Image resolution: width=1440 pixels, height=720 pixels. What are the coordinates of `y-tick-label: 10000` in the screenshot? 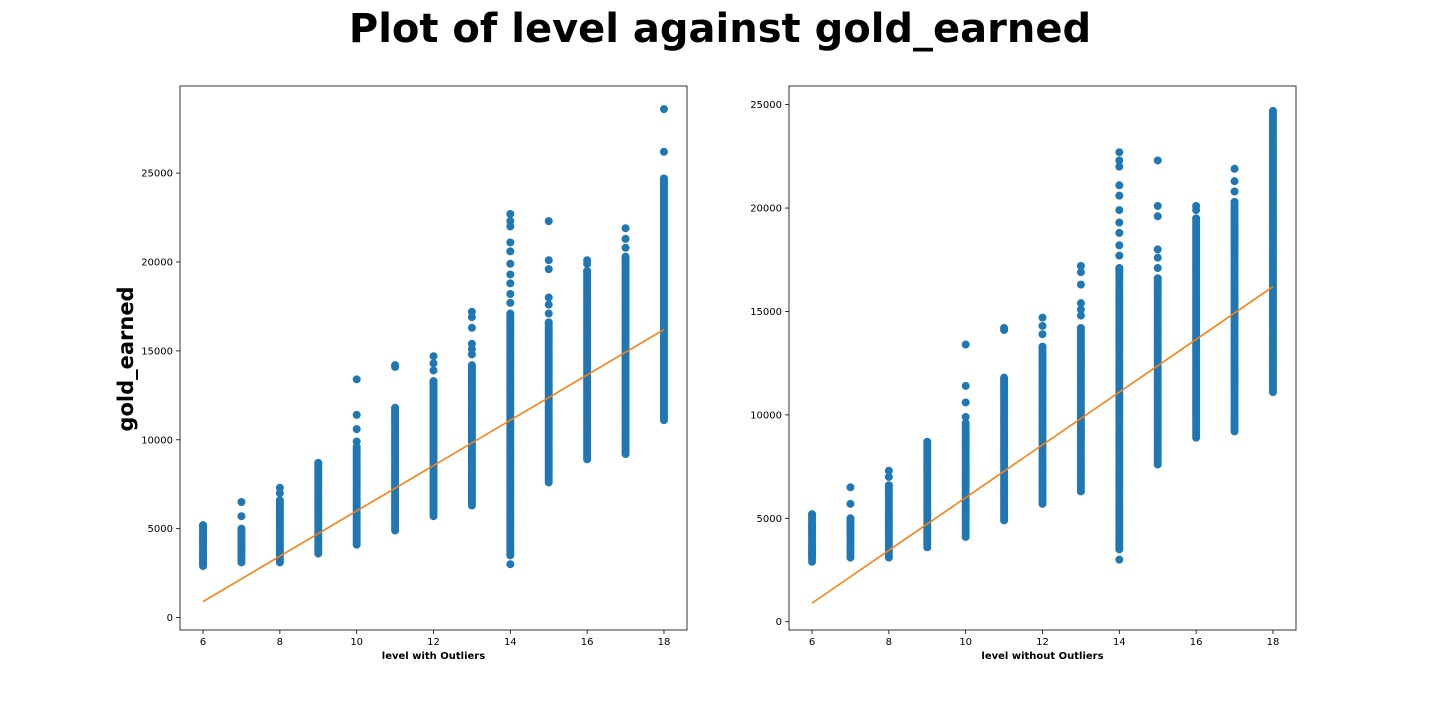 It's located at (766, 415).